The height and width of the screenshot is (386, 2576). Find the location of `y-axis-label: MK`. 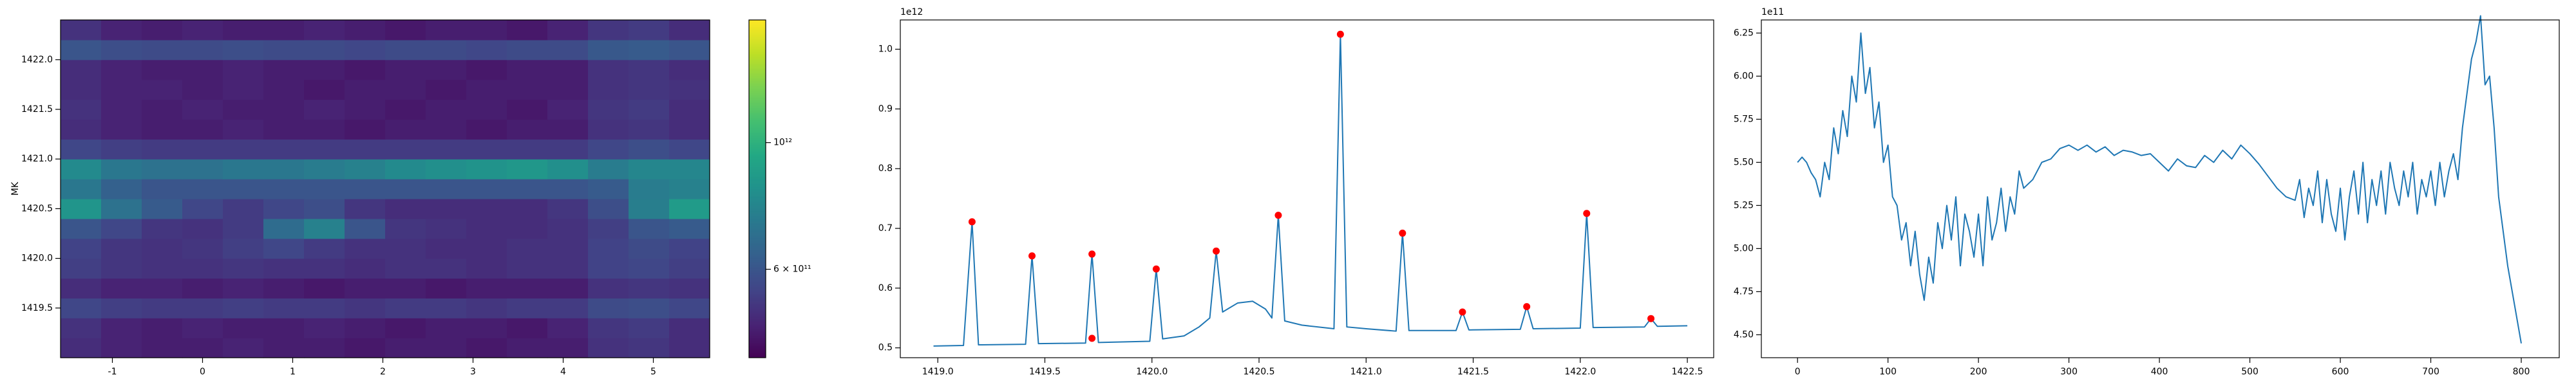

y-axis-label: MK is located at coordinates (15, 188).